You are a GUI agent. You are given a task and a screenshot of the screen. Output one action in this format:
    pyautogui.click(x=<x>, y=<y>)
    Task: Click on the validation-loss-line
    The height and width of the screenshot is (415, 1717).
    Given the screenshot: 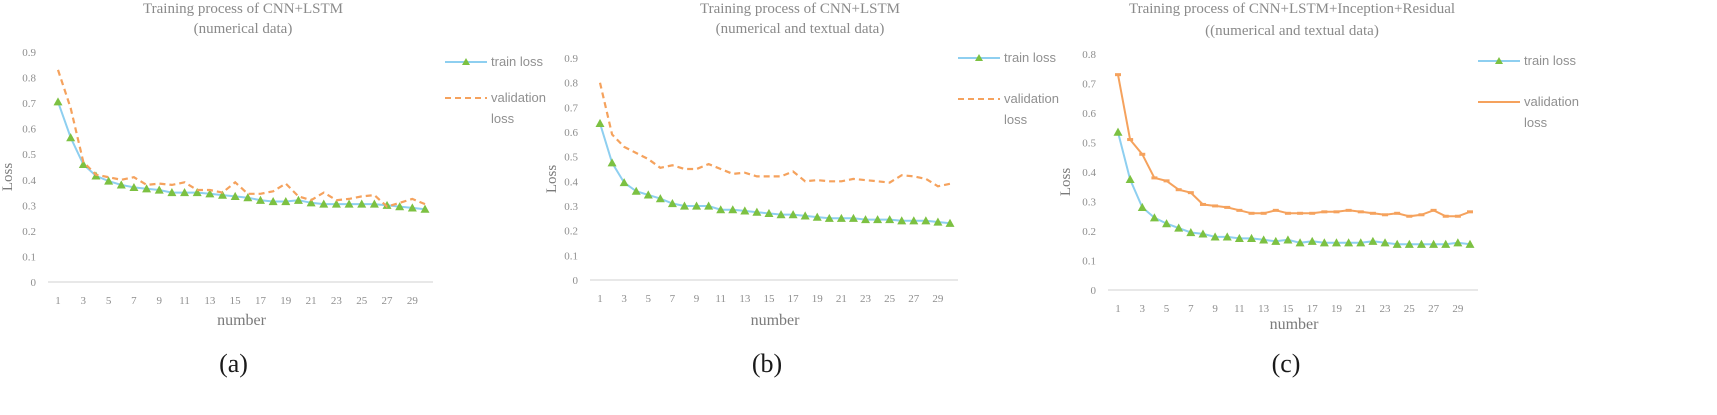 What is the action you would take?
    pyautogui.click(x=774, y=135)
    